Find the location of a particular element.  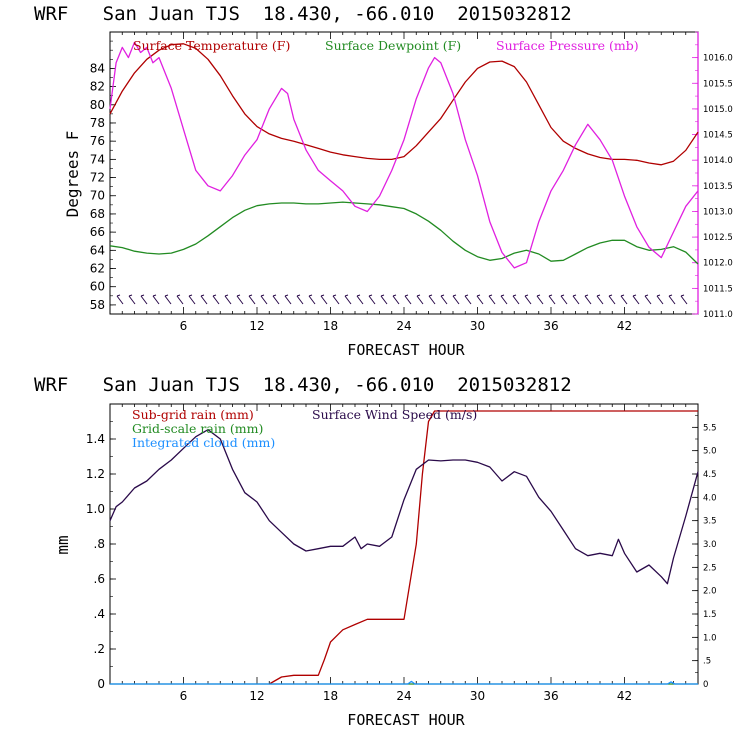

bottom-y-tick-label: .4 is located at coordinates (99, 614).